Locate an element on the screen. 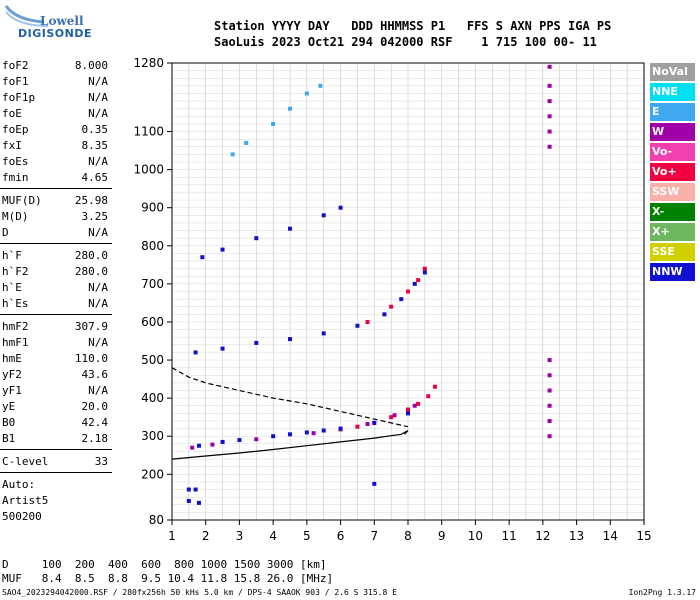 This screenshot has height=600, width=700. logo-digisonde: DIGISONDE is located at coordinates (55, 33).